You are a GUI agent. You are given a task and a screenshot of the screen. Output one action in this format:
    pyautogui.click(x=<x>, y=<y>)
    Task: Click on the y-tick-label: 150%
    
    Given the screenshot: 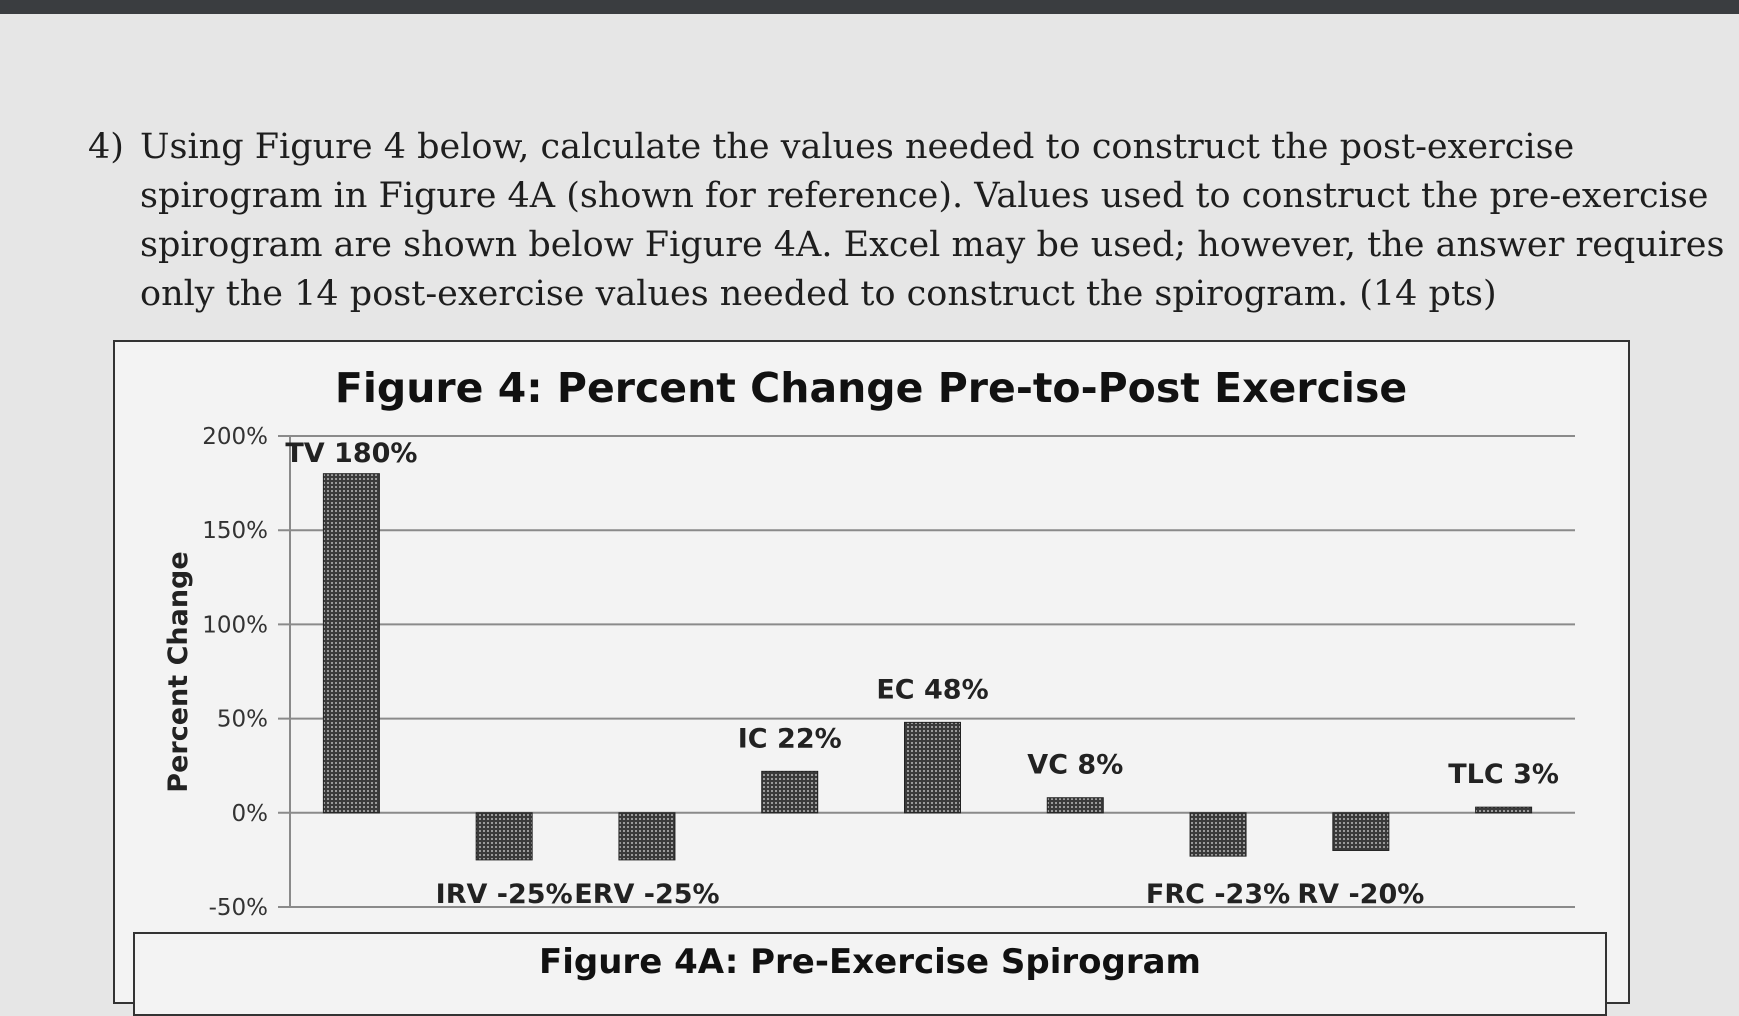 What is the action you would take?
    pyautogui.click(x=235, y=531)
    